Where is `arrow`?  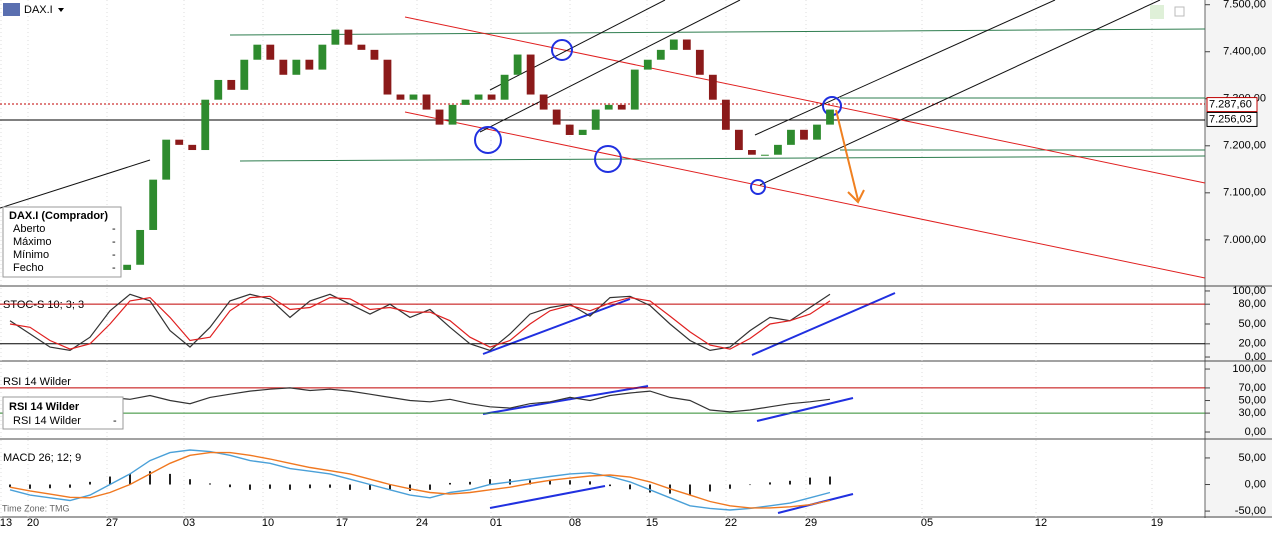
arrow is located at coordinates (847, 155).